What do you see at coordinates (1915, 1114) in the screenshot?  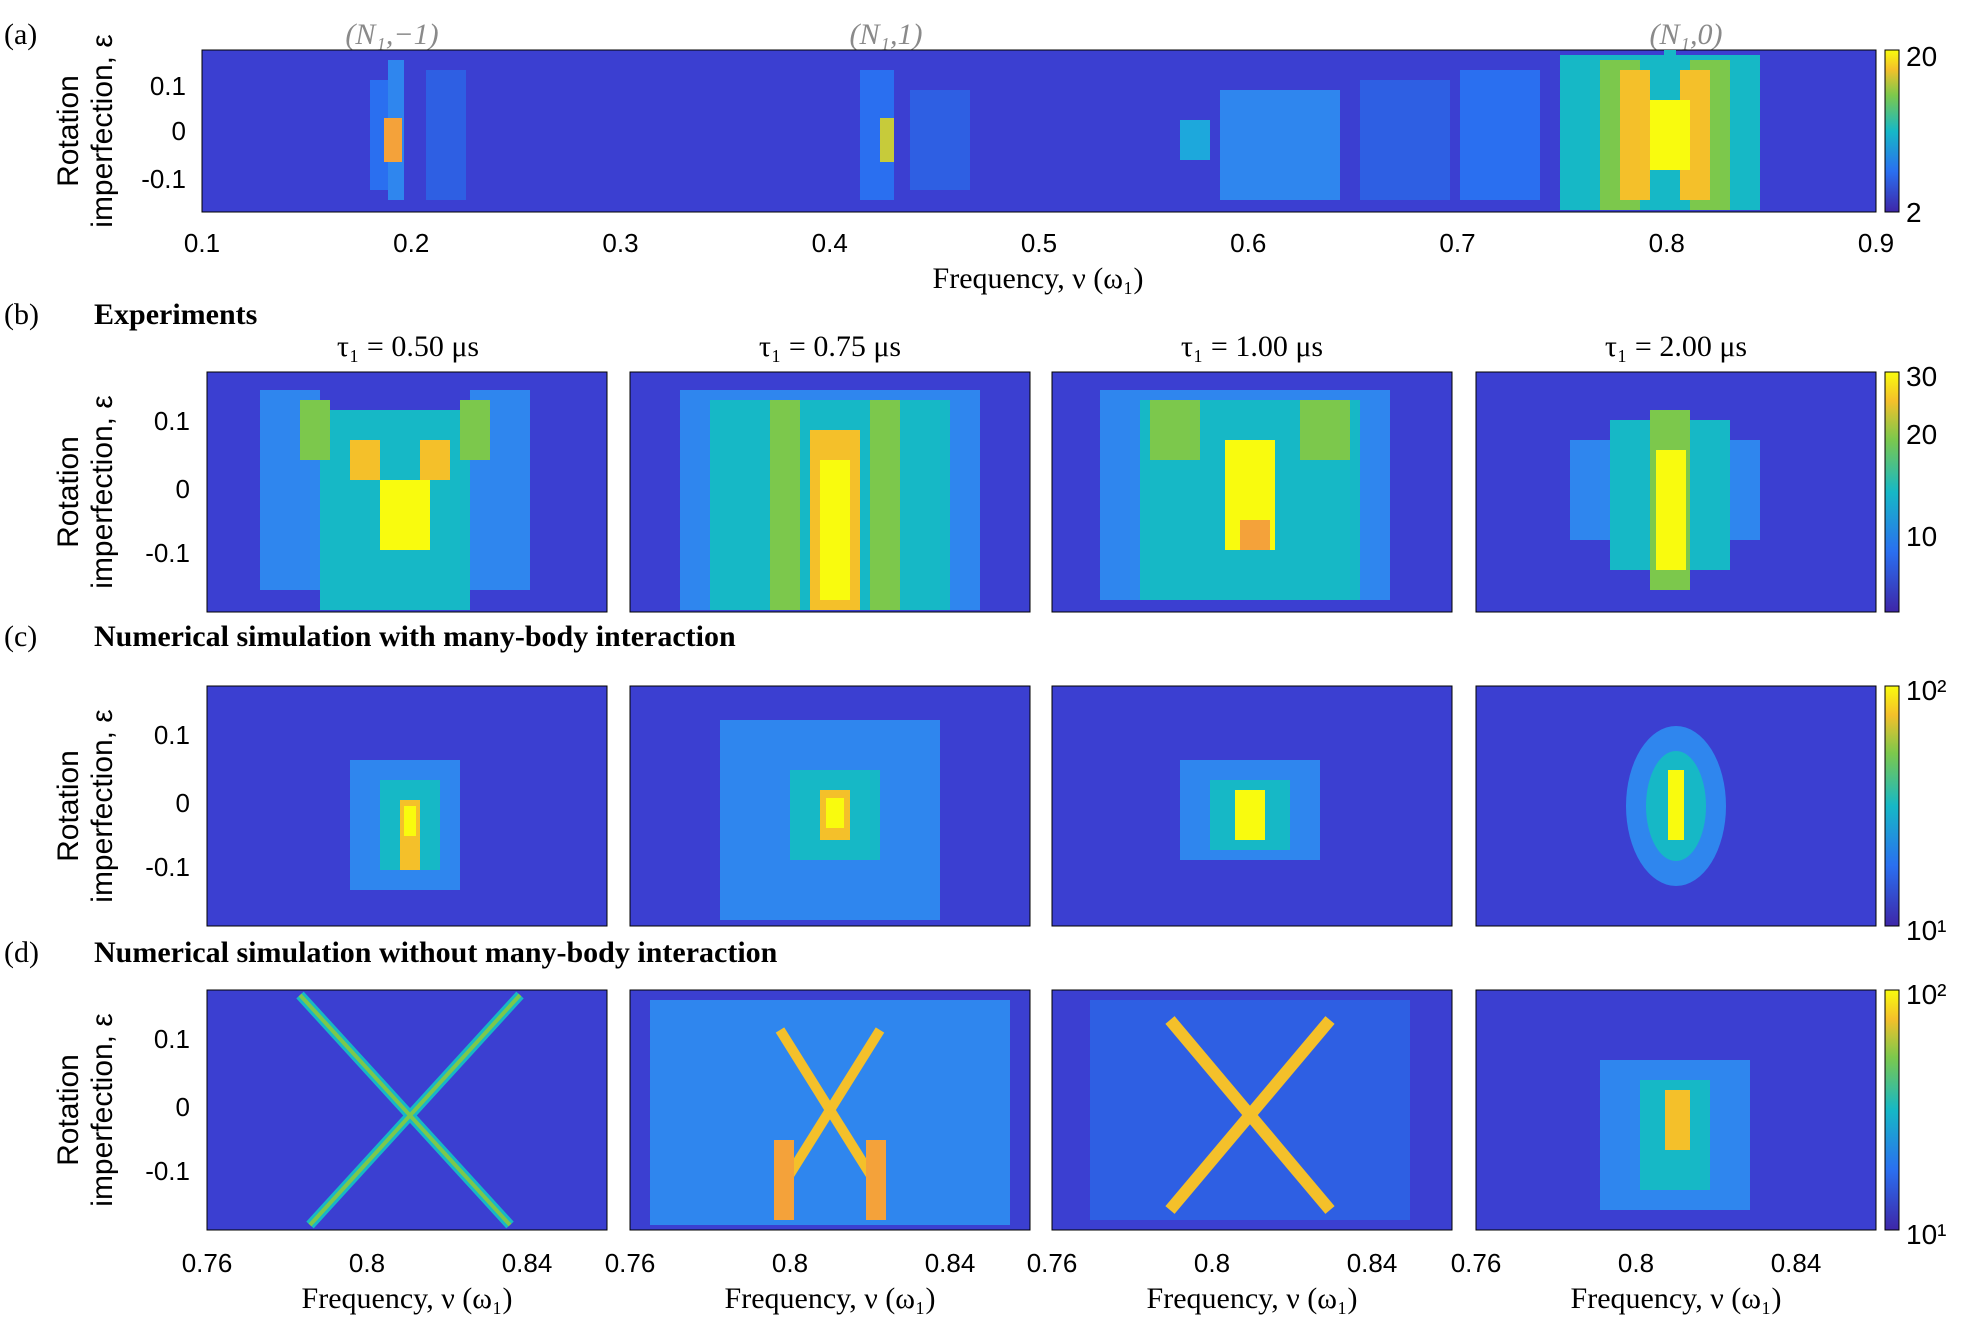 I see `colorbar-d: 10² 10¹` at bounding box center [1915, 1114].